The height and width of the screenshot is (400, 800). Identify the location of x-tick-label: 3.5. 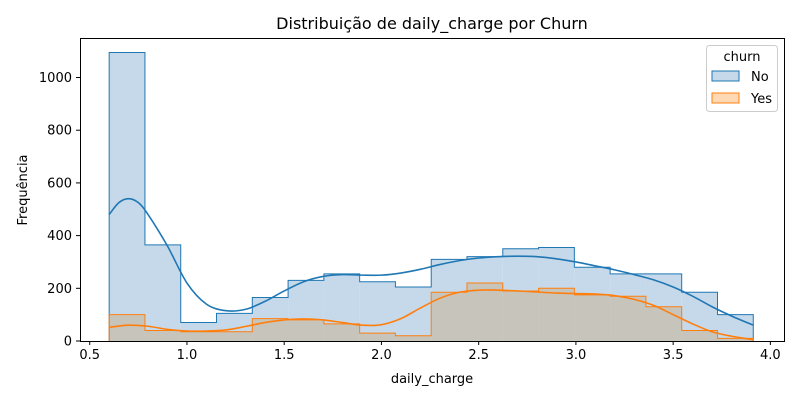
(673, 355).